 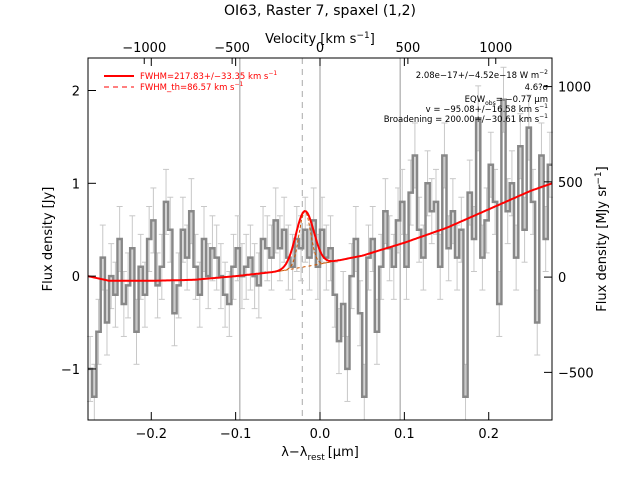 What do you see at coordinates (570, 183) in the screenshot?
I see `y2-tick-label: 500` at bounding box center [570, 183].